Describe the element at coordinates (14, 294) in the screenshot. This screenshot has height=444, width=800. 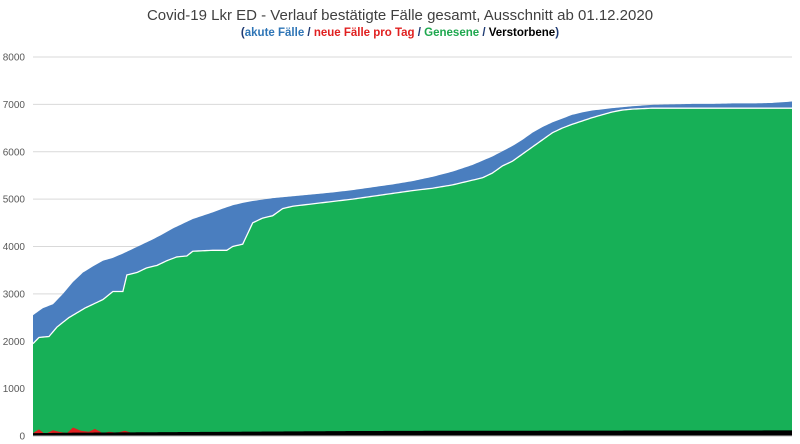
I see `y-tick-label: 3000` at that location.